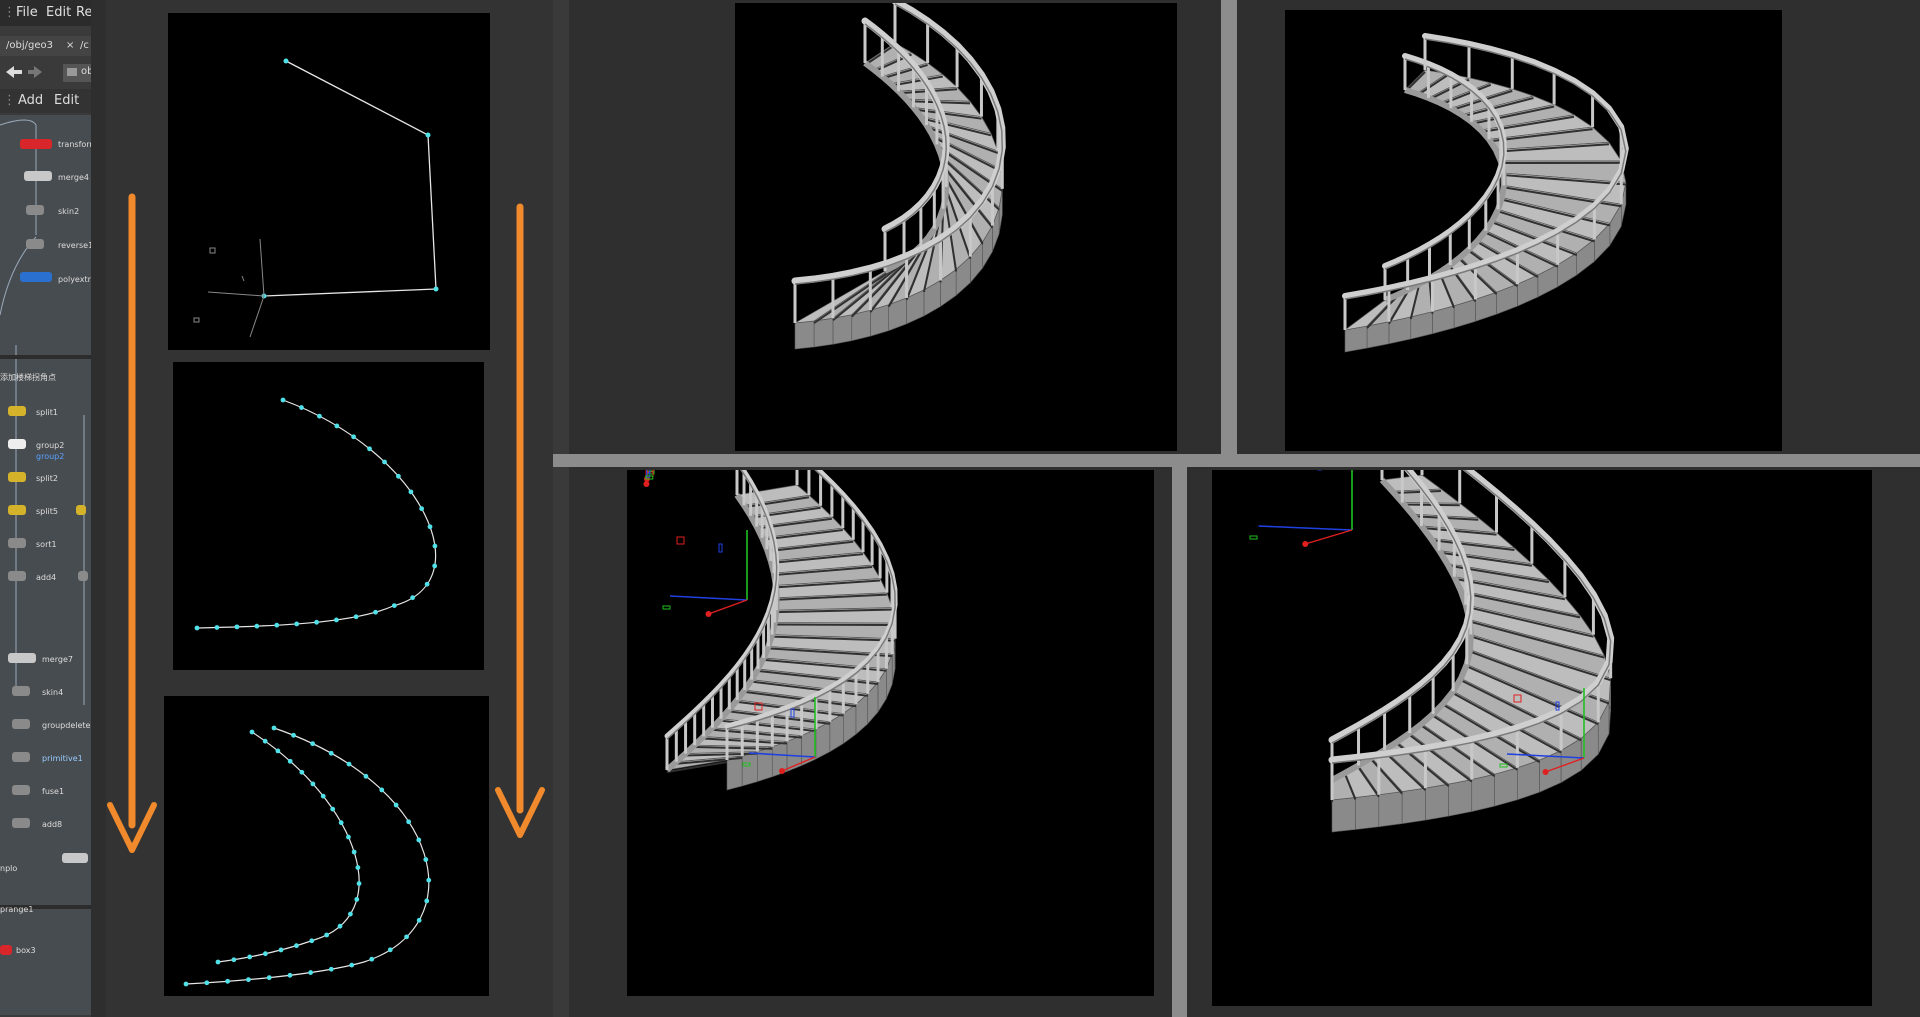 This screenshot has width=1920, height=1017. I want to click on node-box3, so click(6, 950).